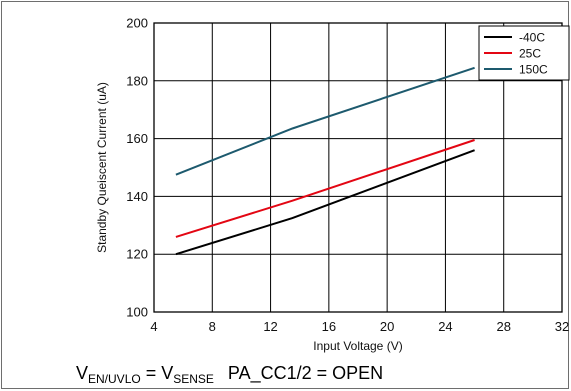 The height and width of the screenshot is (391, 571). I want to click on y-tick-label: 200, so click(137, 23).